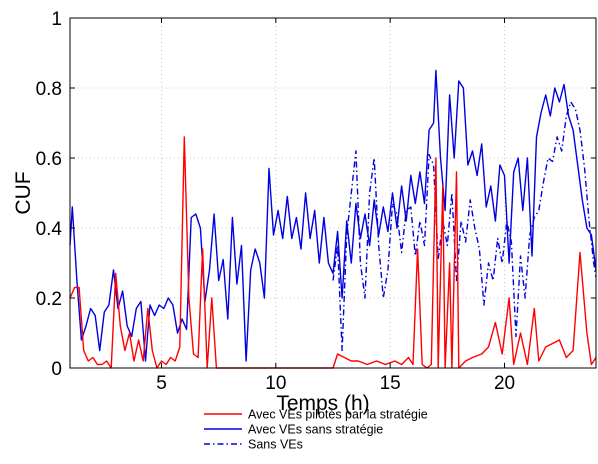 This screenshot has height=464, width=598. Describe the element at coordinates (315, 430) in the screenshot. I see `legend-label-1: Avec VEs sans stratégie` at that location.